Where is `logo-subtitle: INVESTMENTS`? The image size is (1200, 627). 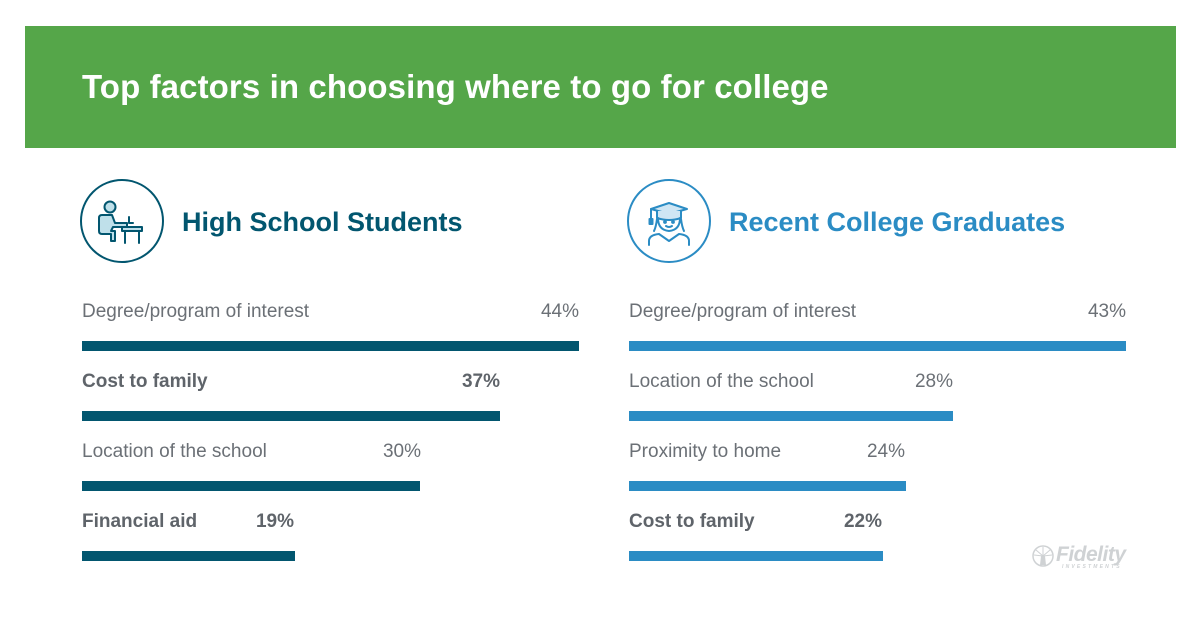
logo-subtitle: INVESTMENTS is located at coordinates (1092, 567).